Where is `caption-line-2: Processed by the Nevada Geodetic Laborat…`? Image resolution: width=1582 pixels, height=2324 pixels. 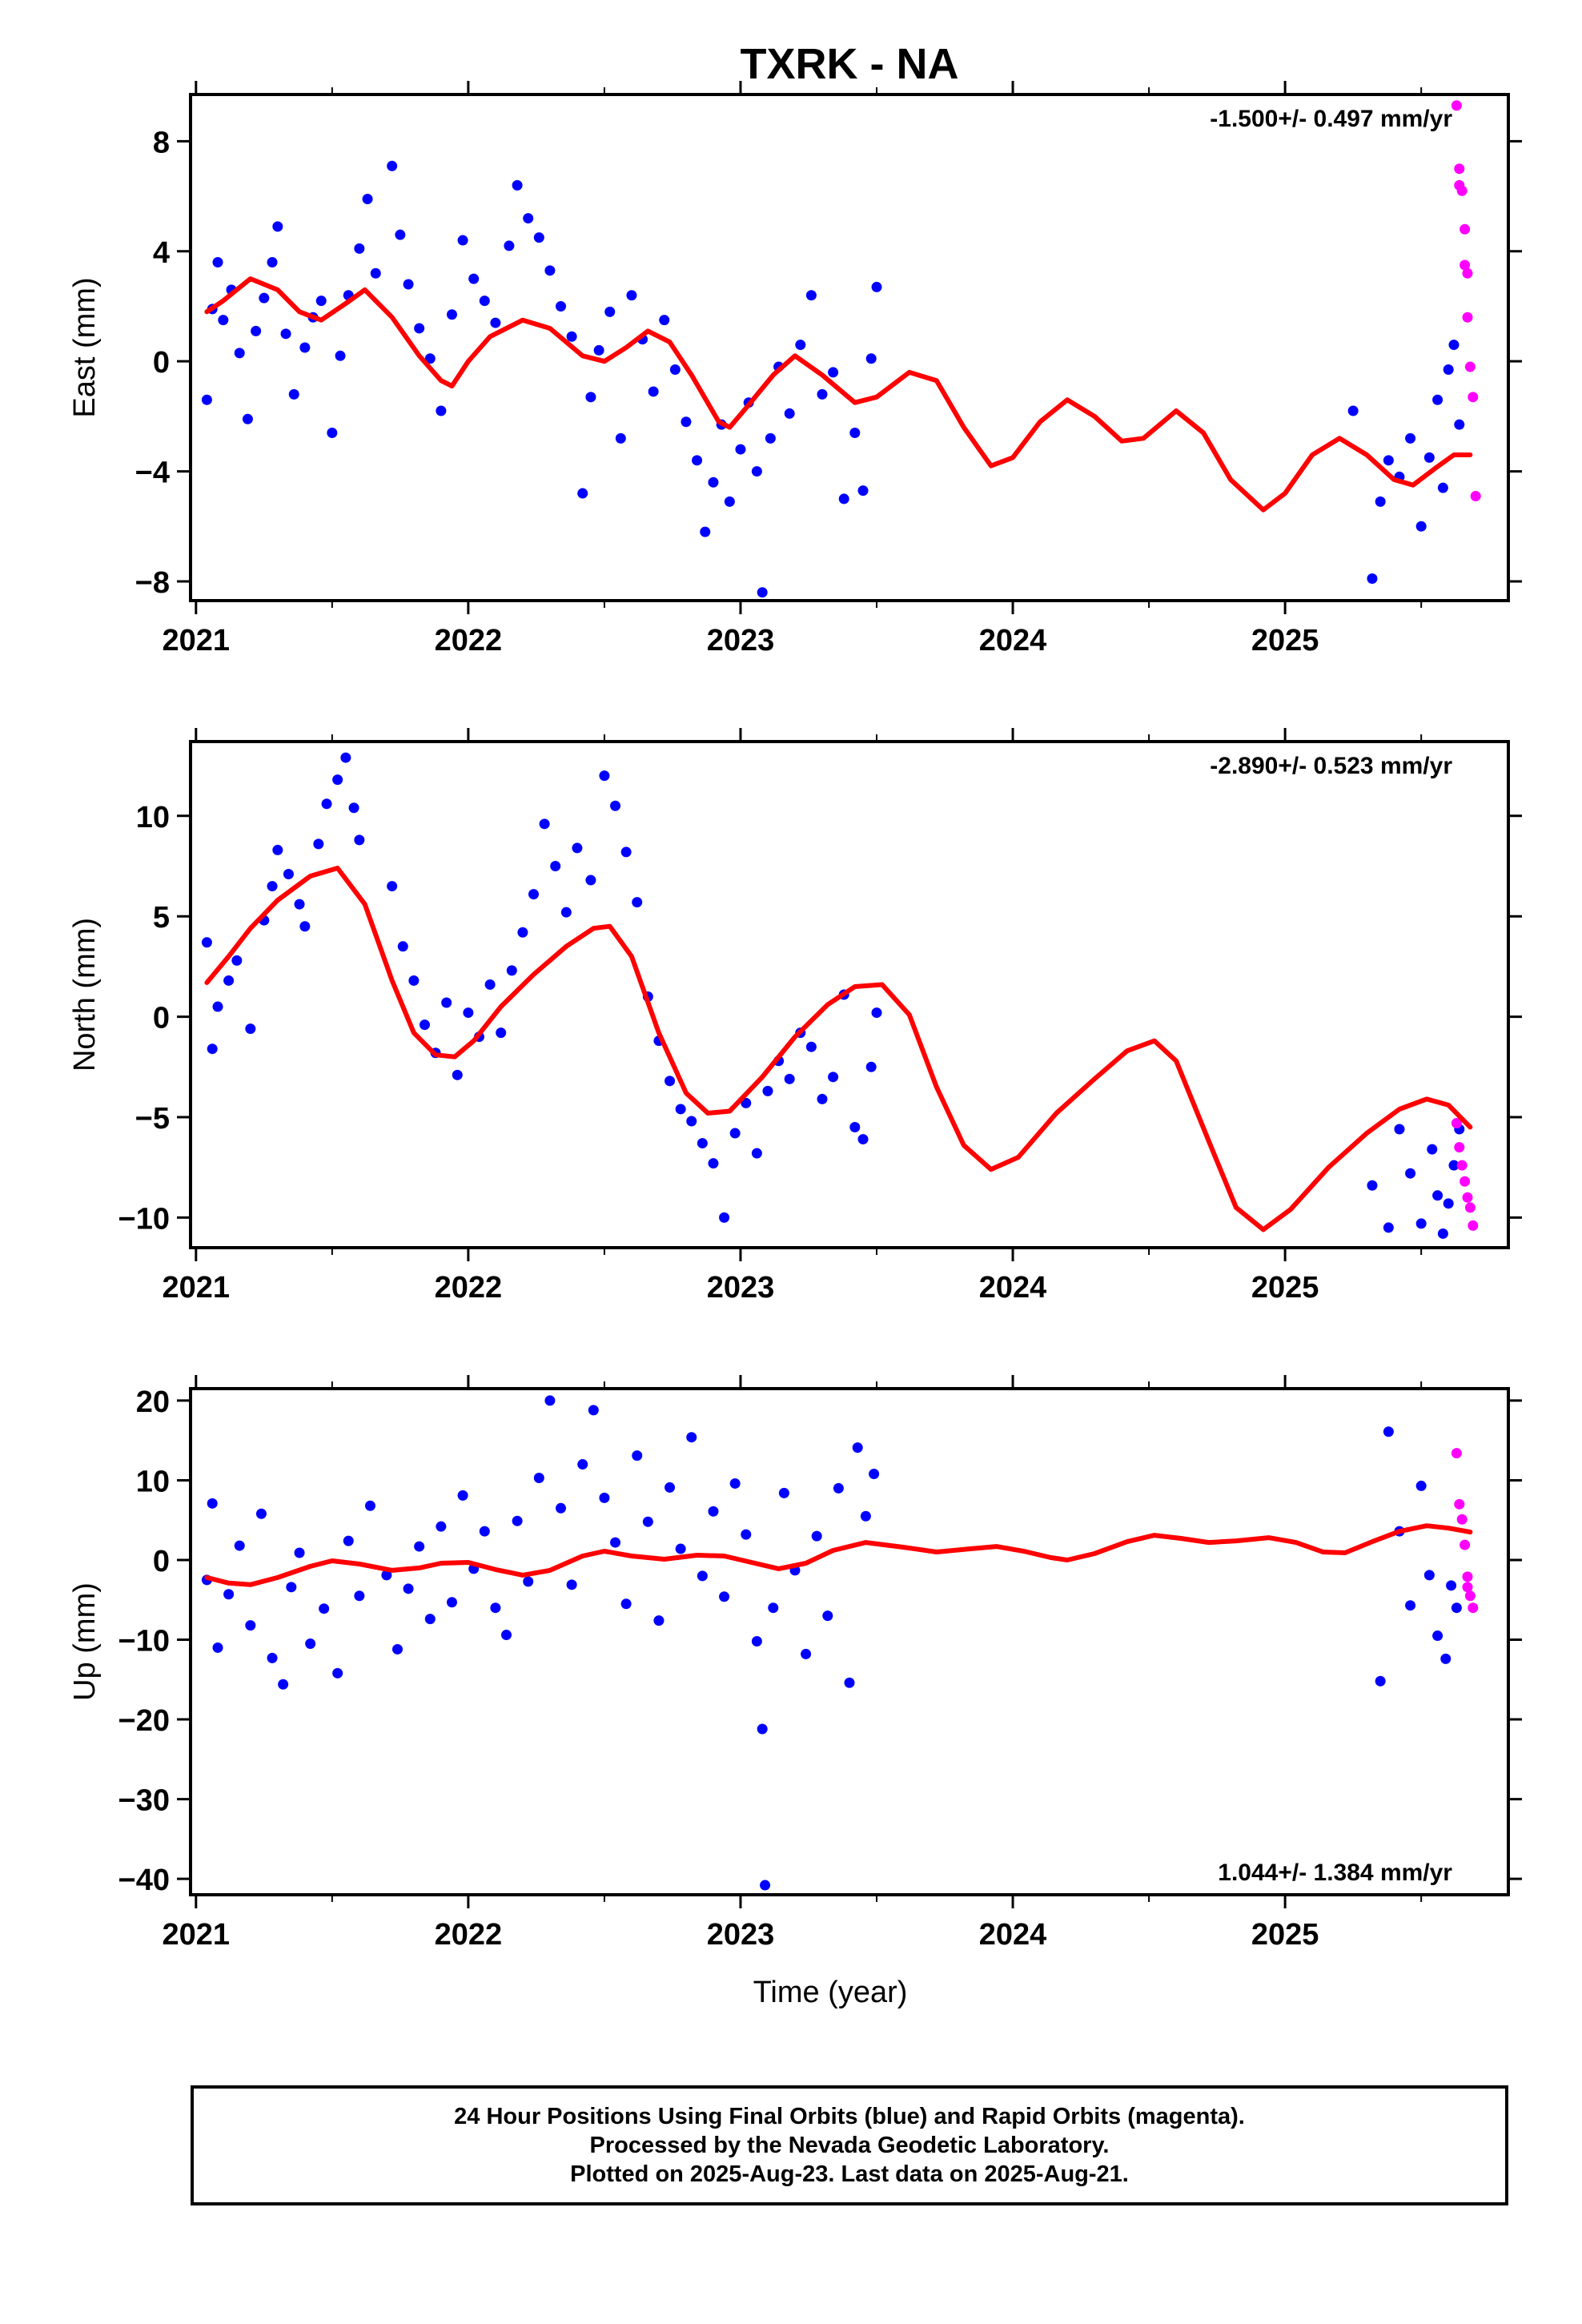 caption-line-2: Processed by the Nevada Geodetic Laborat… is located at coordinates (849, 2145).